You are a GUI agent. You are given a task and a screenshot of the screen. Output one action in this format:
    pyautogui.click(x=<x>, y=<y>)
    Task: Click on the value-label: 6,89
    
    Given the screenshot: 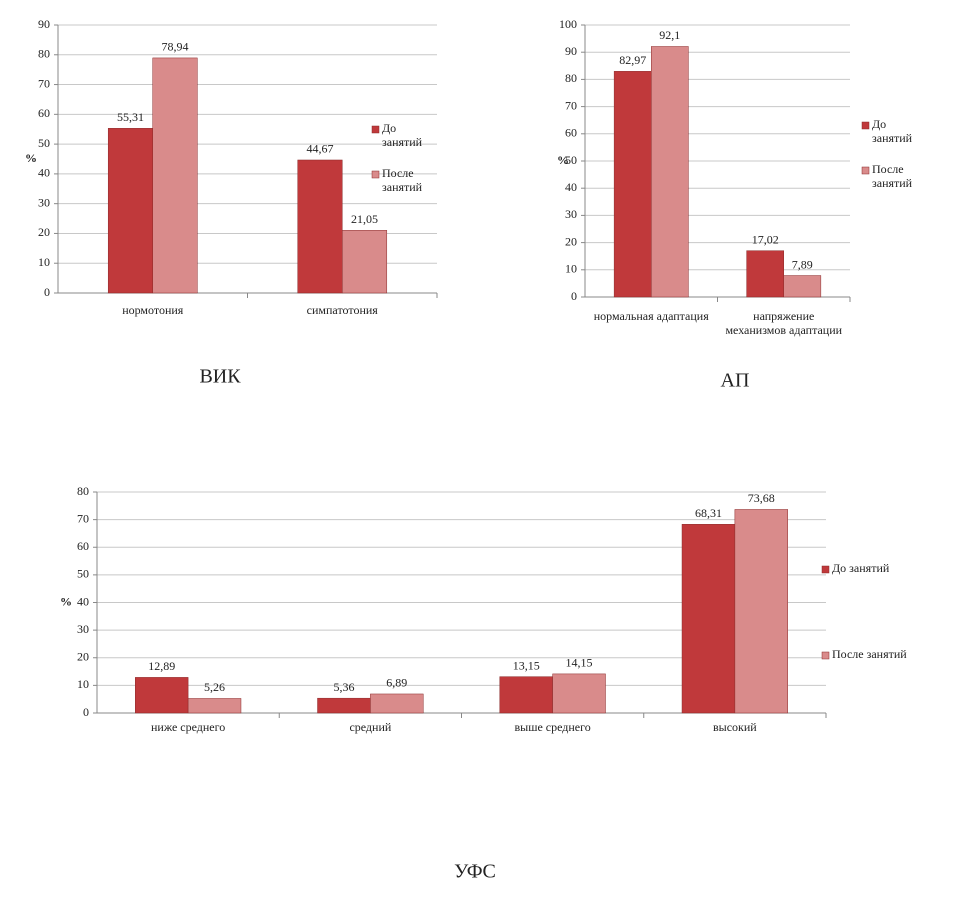 What is the action you would take?
    pyautogui.click(x=396, y=683)
    